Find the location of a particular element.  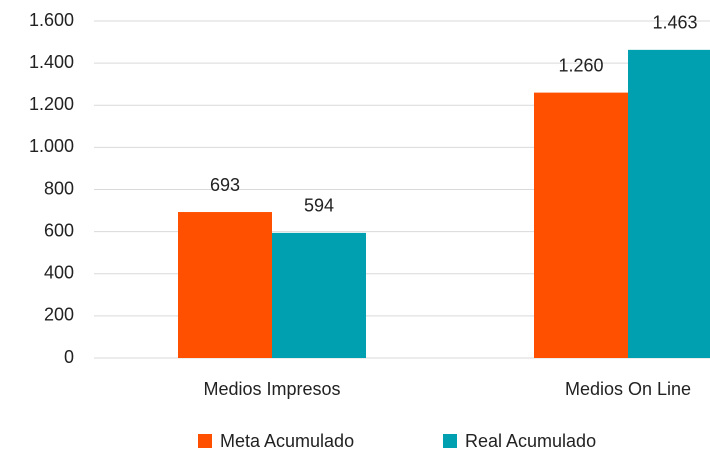

y-tick-label: 400 is located at coordinates (59, 273).